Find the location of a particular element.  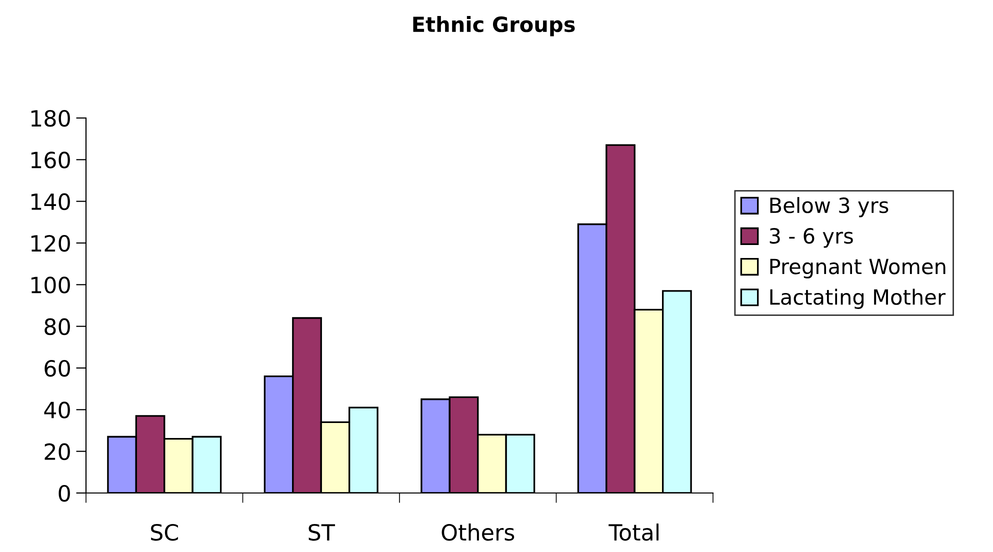

y-tick-label: 180 is located at coordinates (50, 118).